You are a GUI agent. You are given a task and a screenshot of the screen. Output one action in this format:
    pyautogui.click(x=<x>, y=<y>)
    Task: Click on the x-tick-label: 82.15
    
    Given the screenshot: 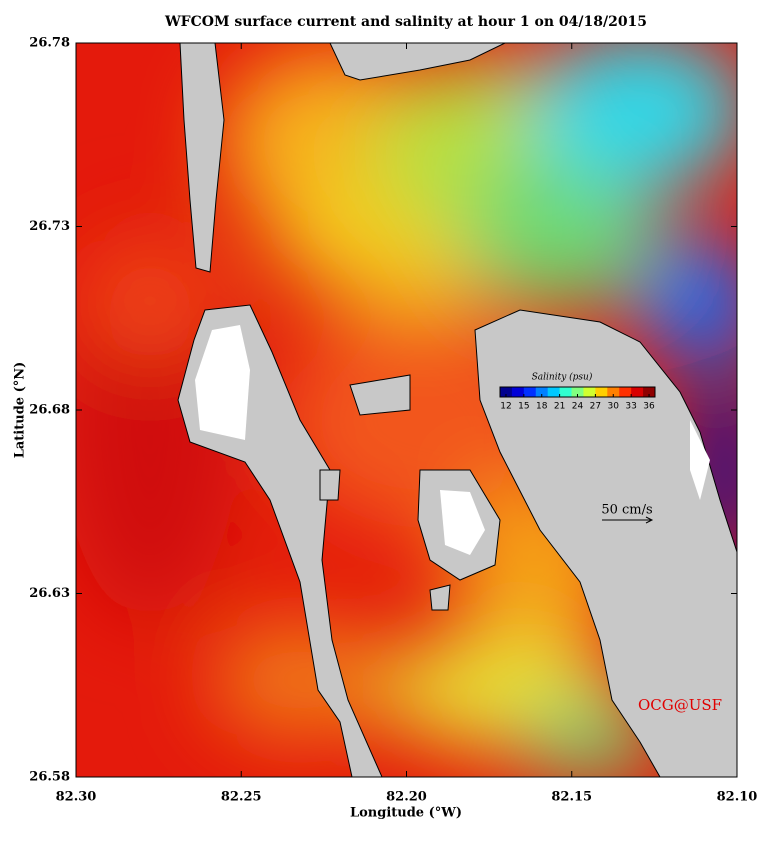 What is the action you would take?
    pyautogui.click(x=571, y=797)
    